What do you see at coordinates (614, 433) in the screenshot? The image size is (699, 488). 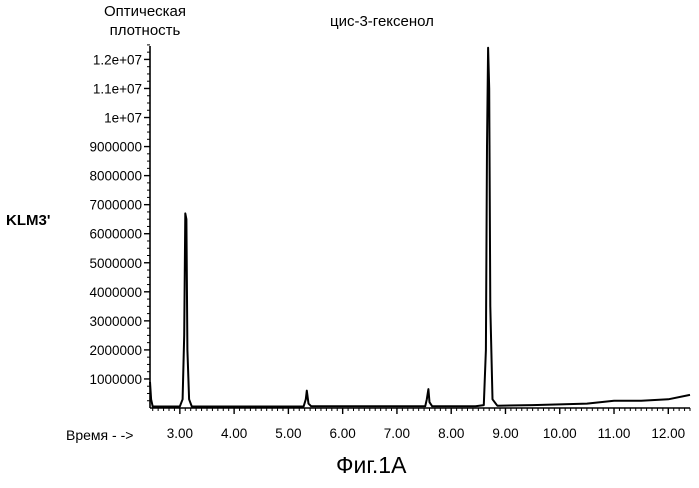 I see `x-tick-label: 11.00` at bounding box center [614, 433].